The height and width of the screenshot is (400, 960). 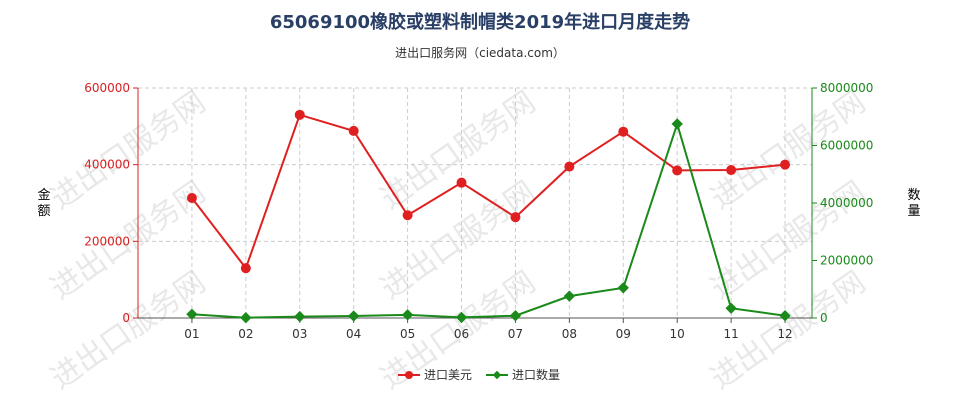 I want to click on x-tick-label: 04, so click(x=353, y=334).